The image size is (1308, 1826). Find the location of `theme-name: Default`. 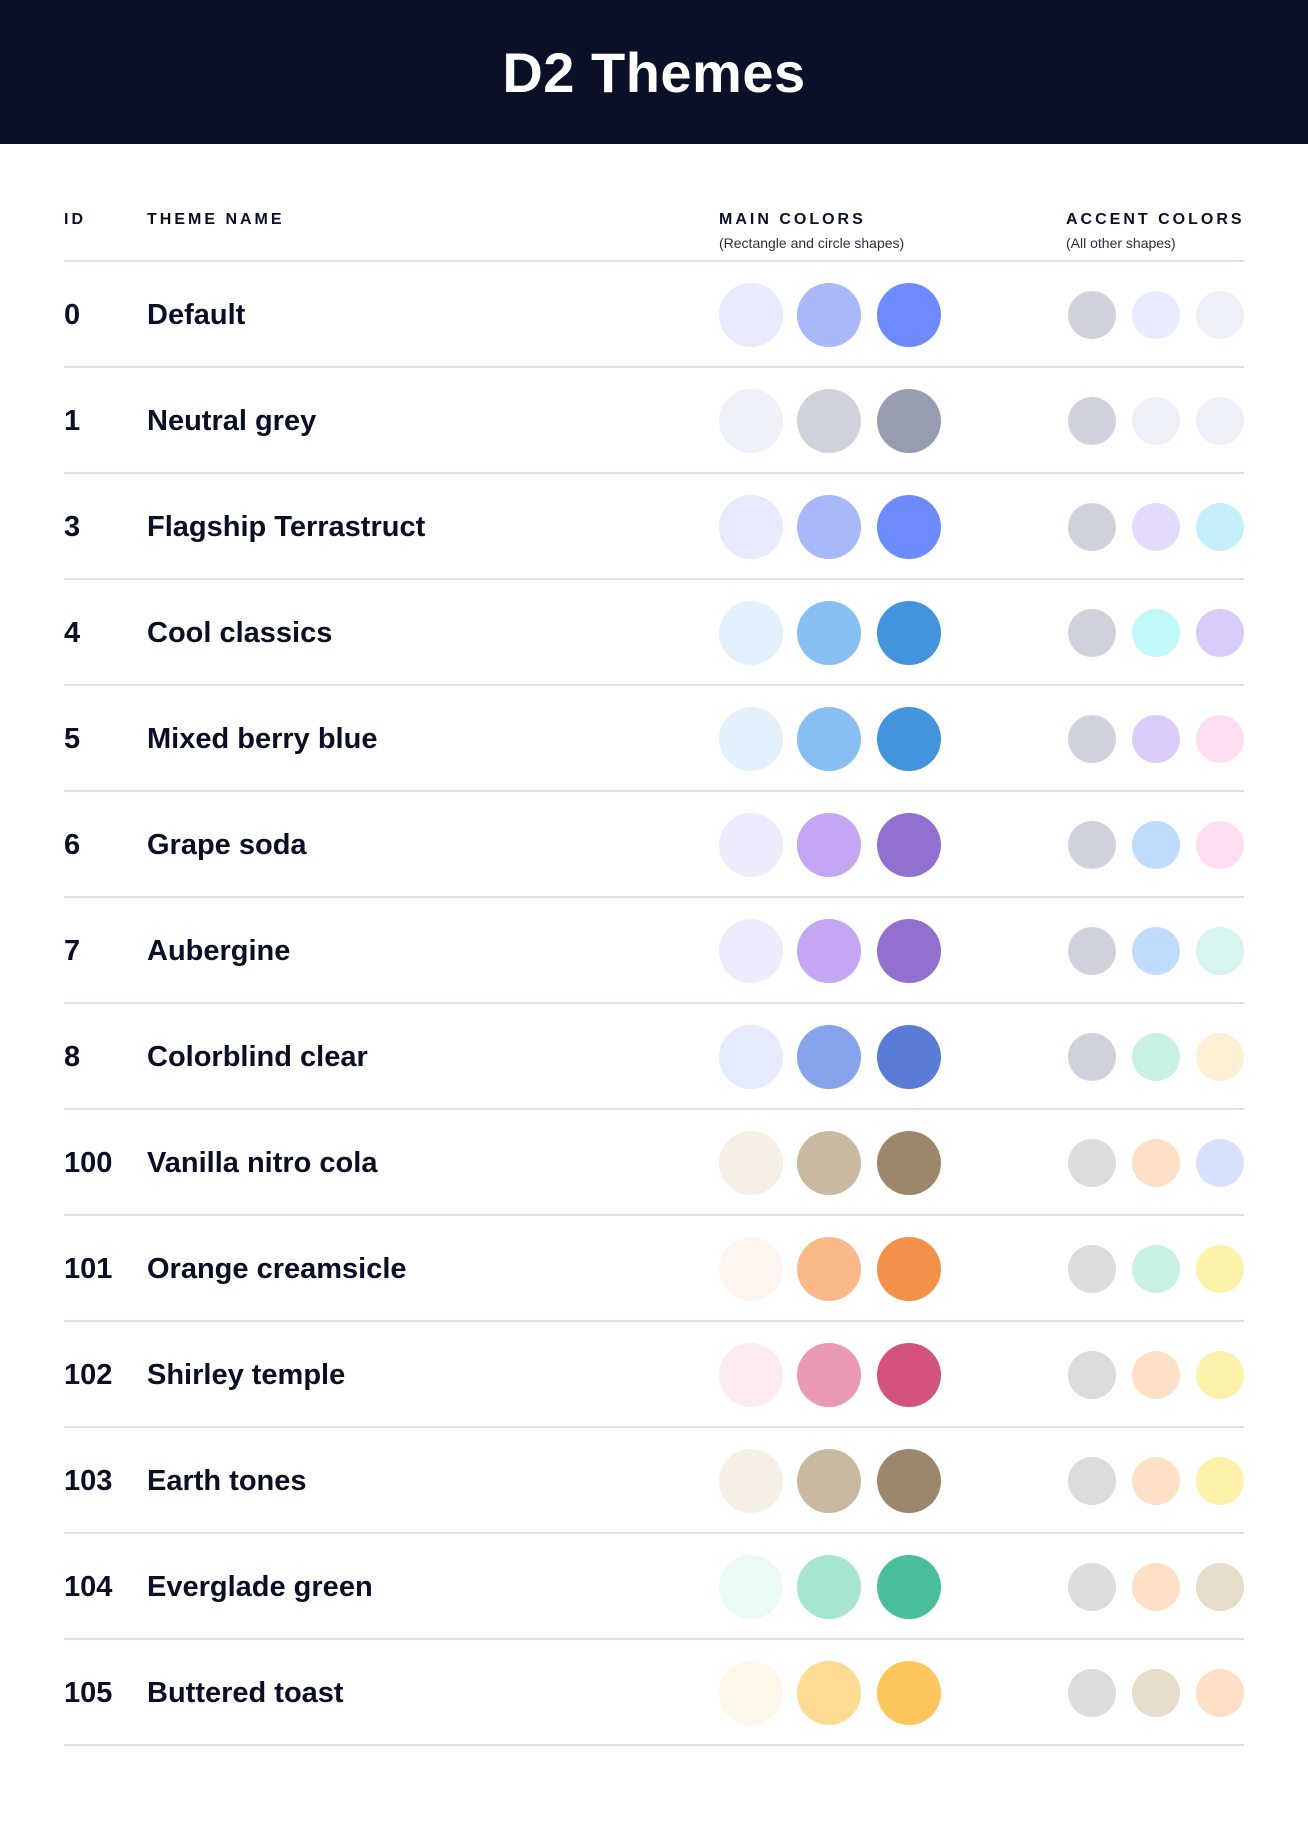

theme-name: Default is located at coordinates (196, 315).